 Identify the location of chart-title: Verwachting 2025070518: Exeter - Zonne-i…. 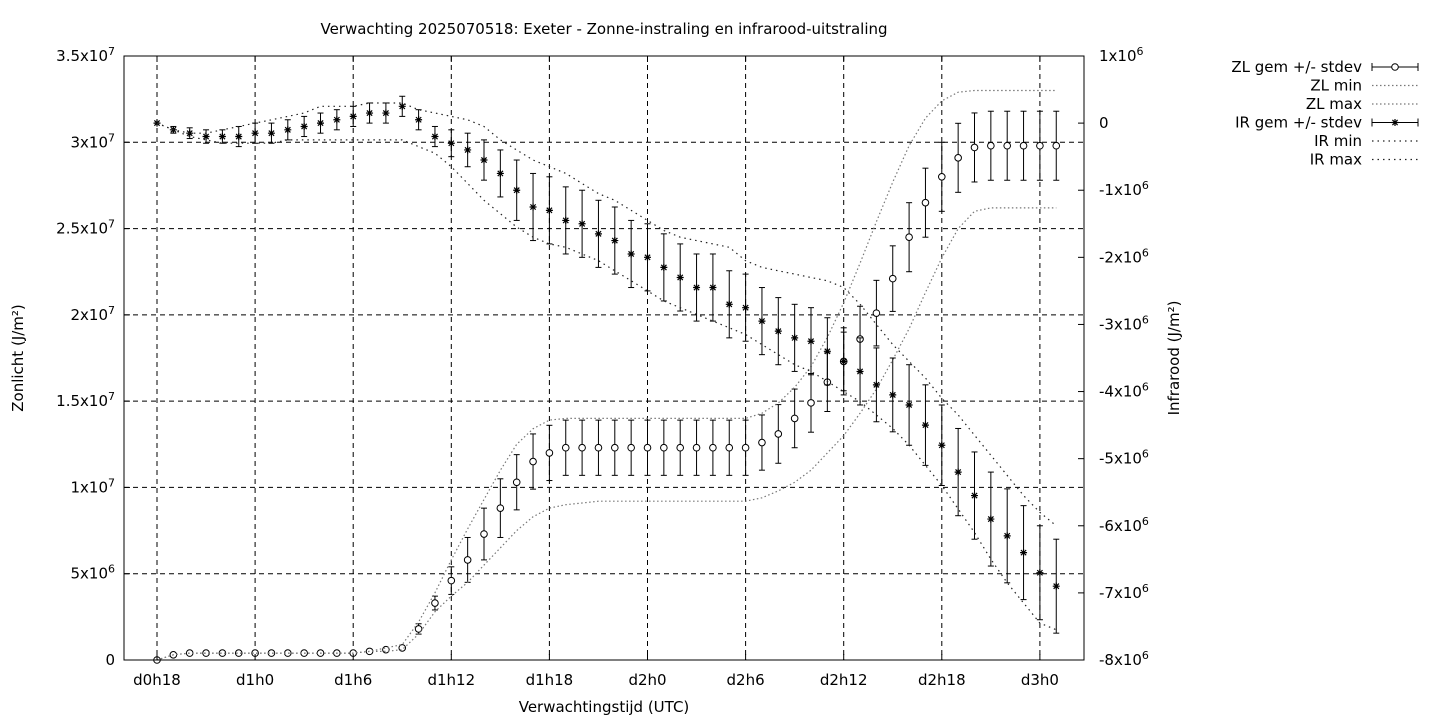
(603, 29).